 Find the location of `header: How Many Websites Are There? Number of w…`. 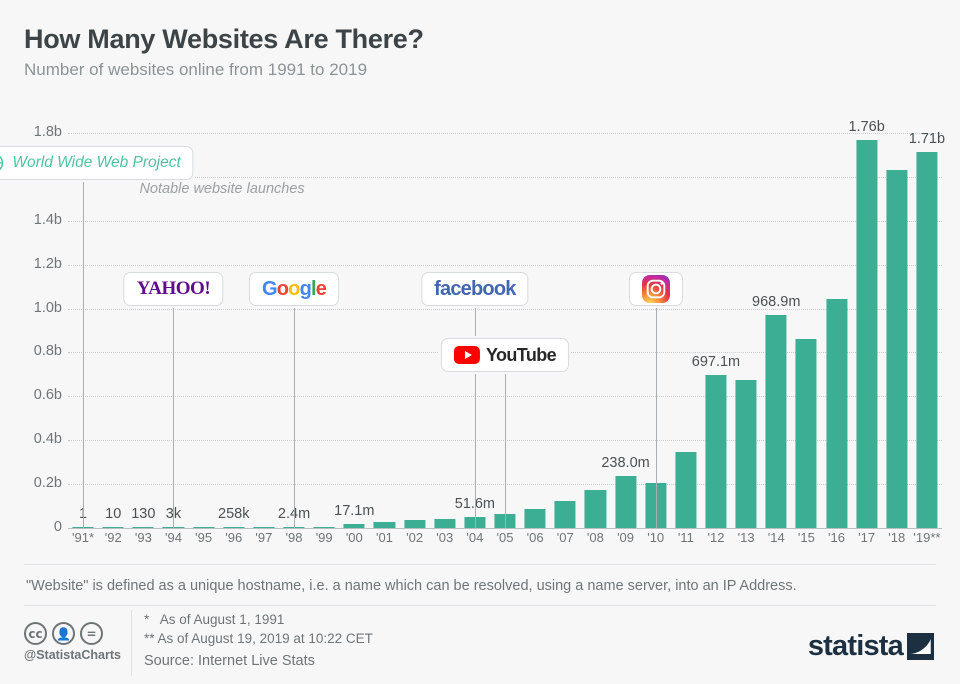

header: How Many Websites Are There? Number of w… is located at coordinates (224, 52).